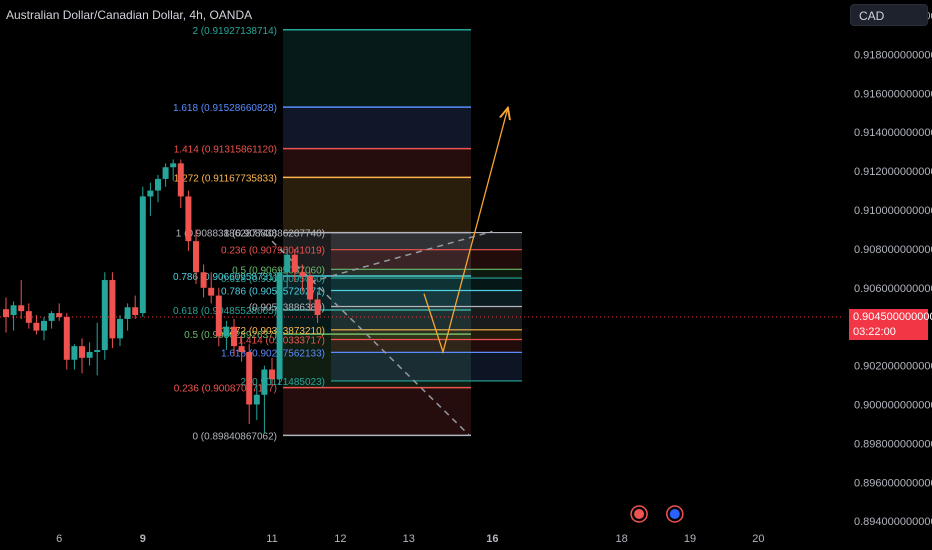 This screenshot has width=932, height=550. I want to click on y-axis-tick-label: 0.912000000000, so click(893, 172).